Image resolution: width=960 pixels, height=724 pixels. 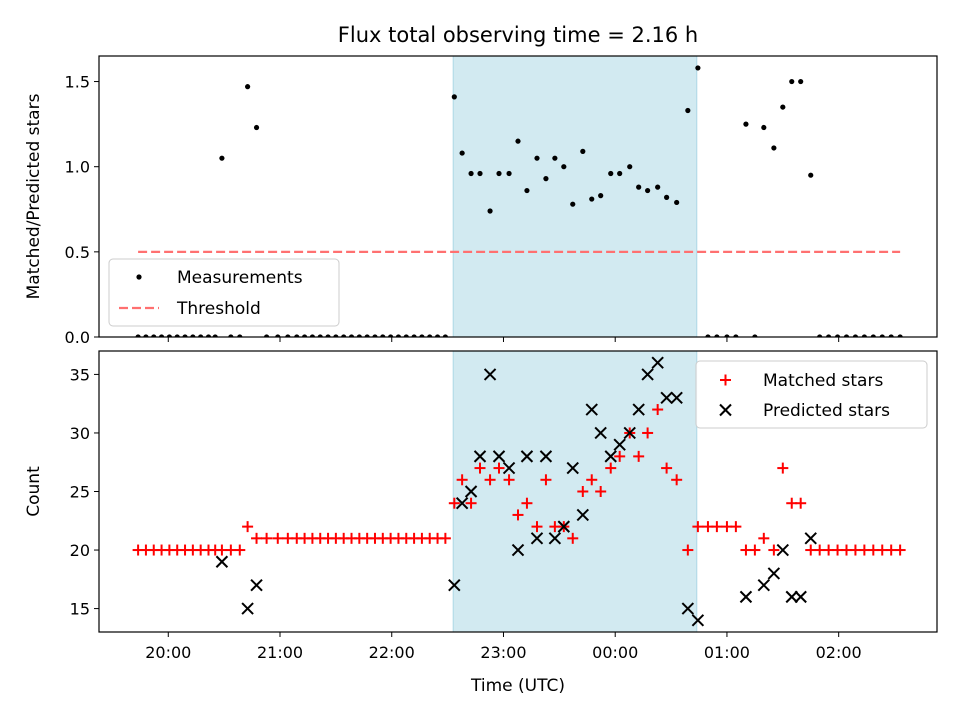 I want to click on legend-label-predicted: Predicted stars, so click(x=826, y=411).